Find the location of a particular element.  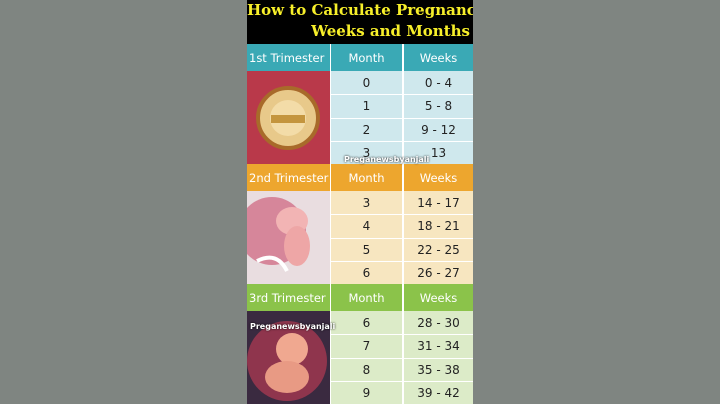

embryo-image is located at coordinates (288, 117).